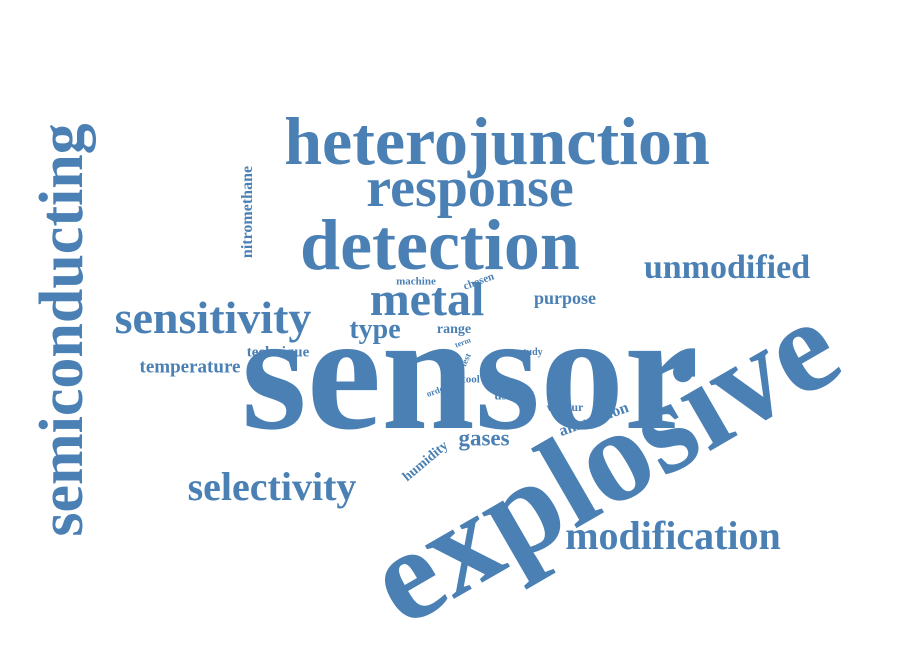 Image resolution: width=900 pixels, height=667 pixels. I want to click on word-technique: technique, so click(278, 352).